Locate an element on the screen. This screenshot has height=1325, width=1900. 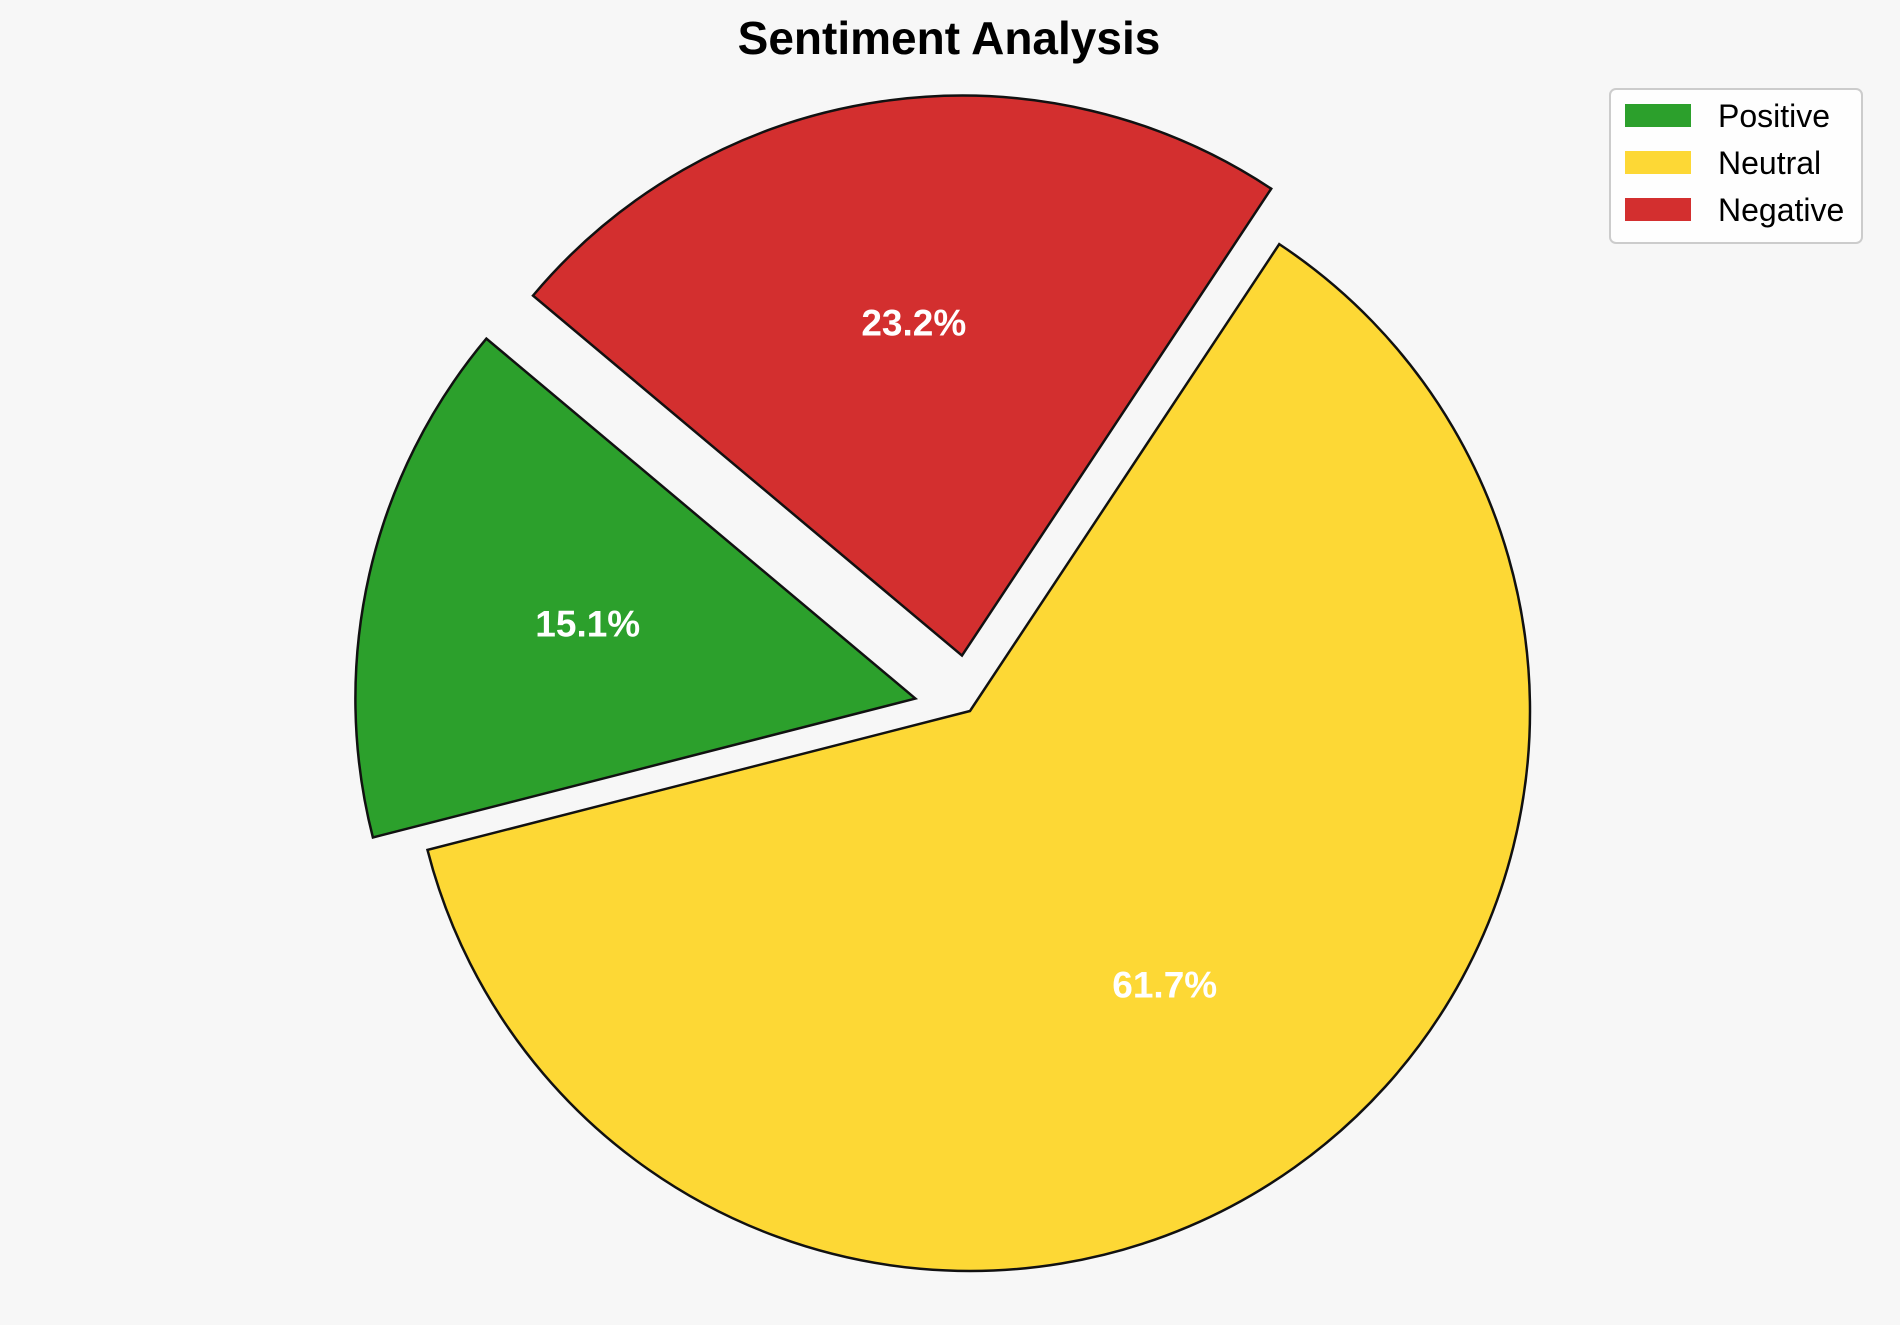
legend-label-positive: Positive is located at coordinates (1774, 116).